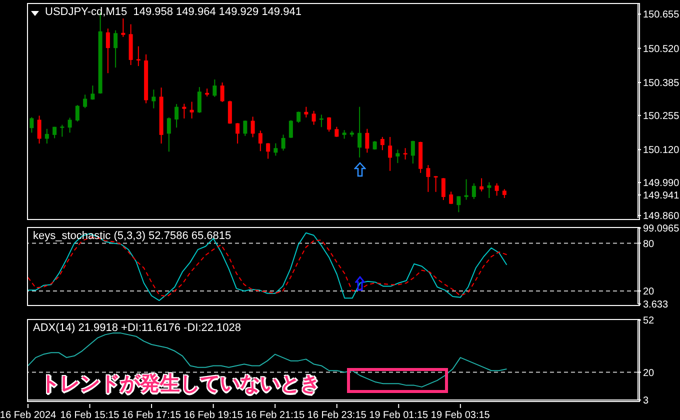 Image resolution: width=680 pixels, height=420 pixels. What do you see at coordinates (649, 321) in the screenshot?
I see `y-tick-label: 52` at bounding box center [649, 321].